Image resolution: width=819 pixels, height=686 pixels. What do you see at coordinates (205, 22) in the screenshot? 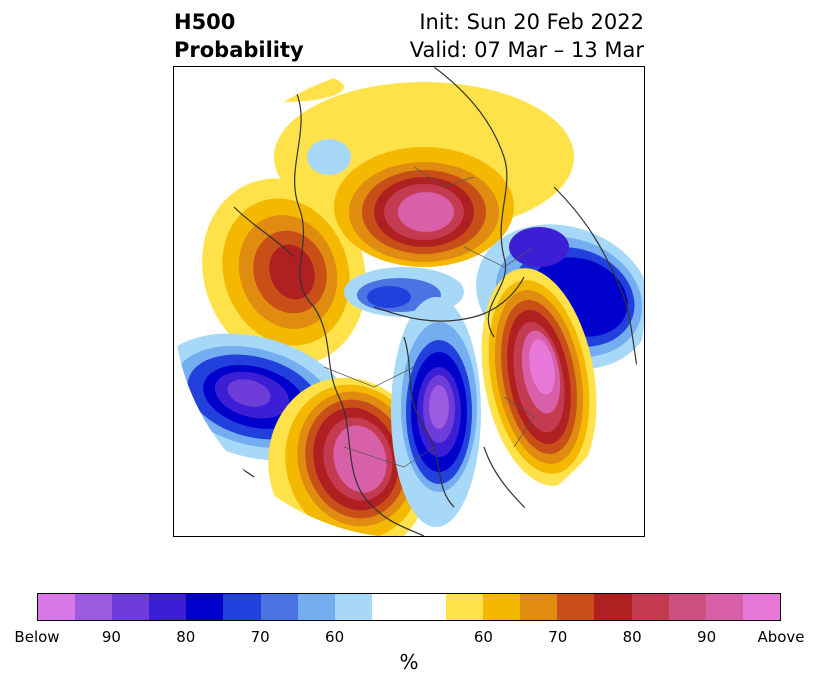
I see `title-line-1: H500` at bounding box center [205, 22].